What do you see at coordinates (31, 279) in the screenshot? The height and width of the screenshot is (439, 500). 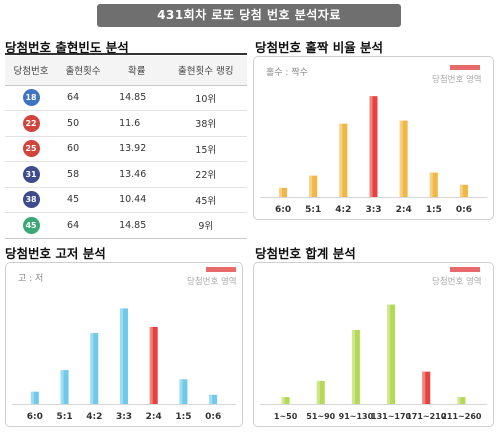 I see `chart-subtitle: 고 : 저` at bounding box center [31, 279].